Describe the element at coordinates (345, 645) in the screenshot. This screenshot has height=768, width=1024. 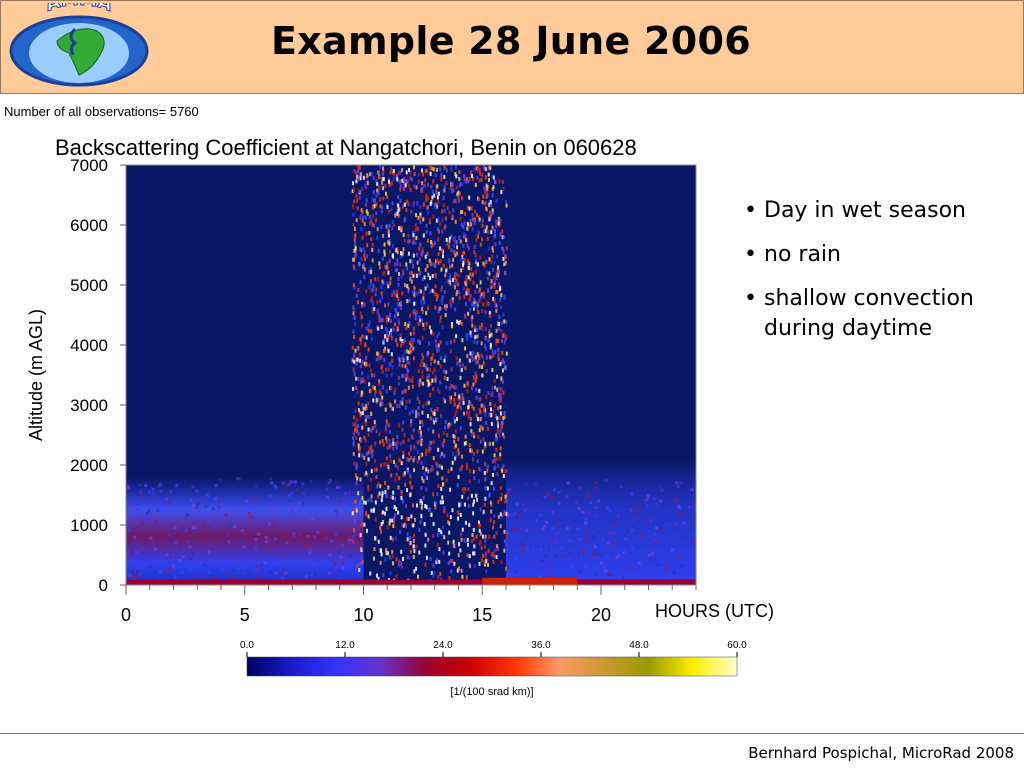
I see `colorbar-tick-label: 12.0` at that location.